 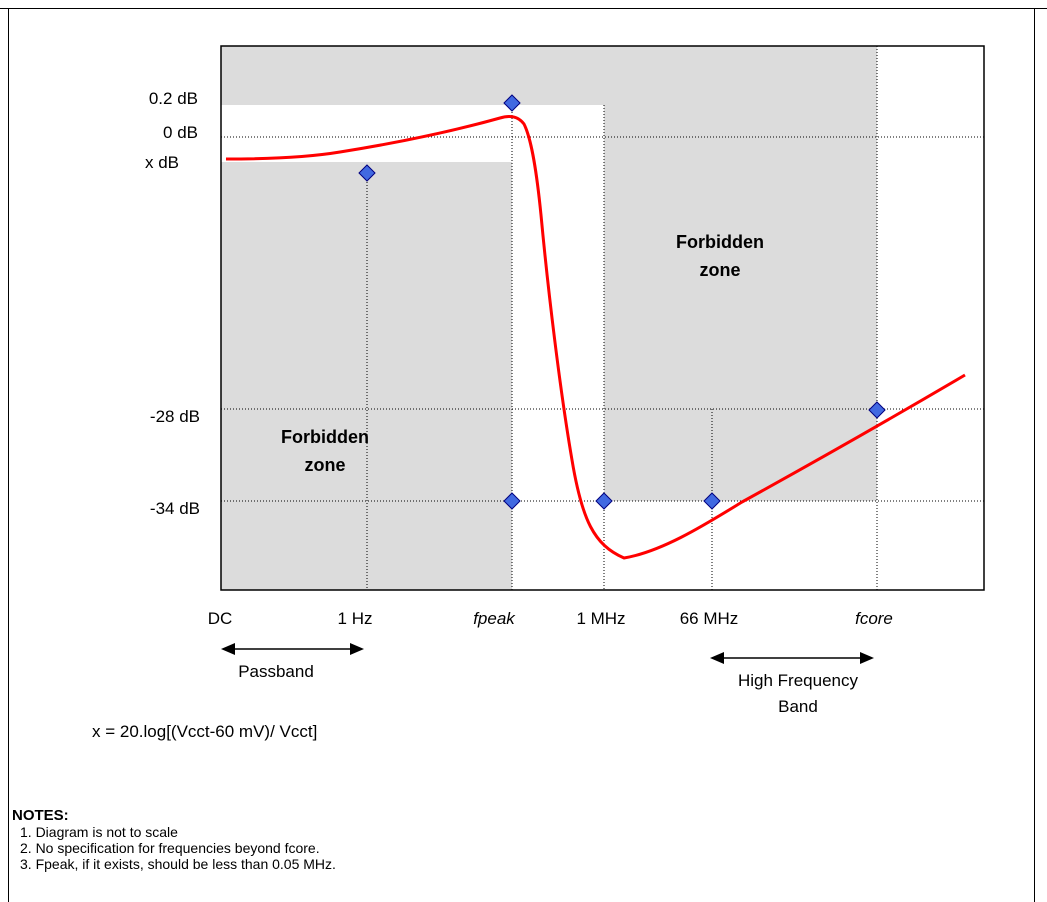 What do you see at coordinates (523, 8) in the screenshot?
I see `frame-top-border` at bounding box center [523, 8].